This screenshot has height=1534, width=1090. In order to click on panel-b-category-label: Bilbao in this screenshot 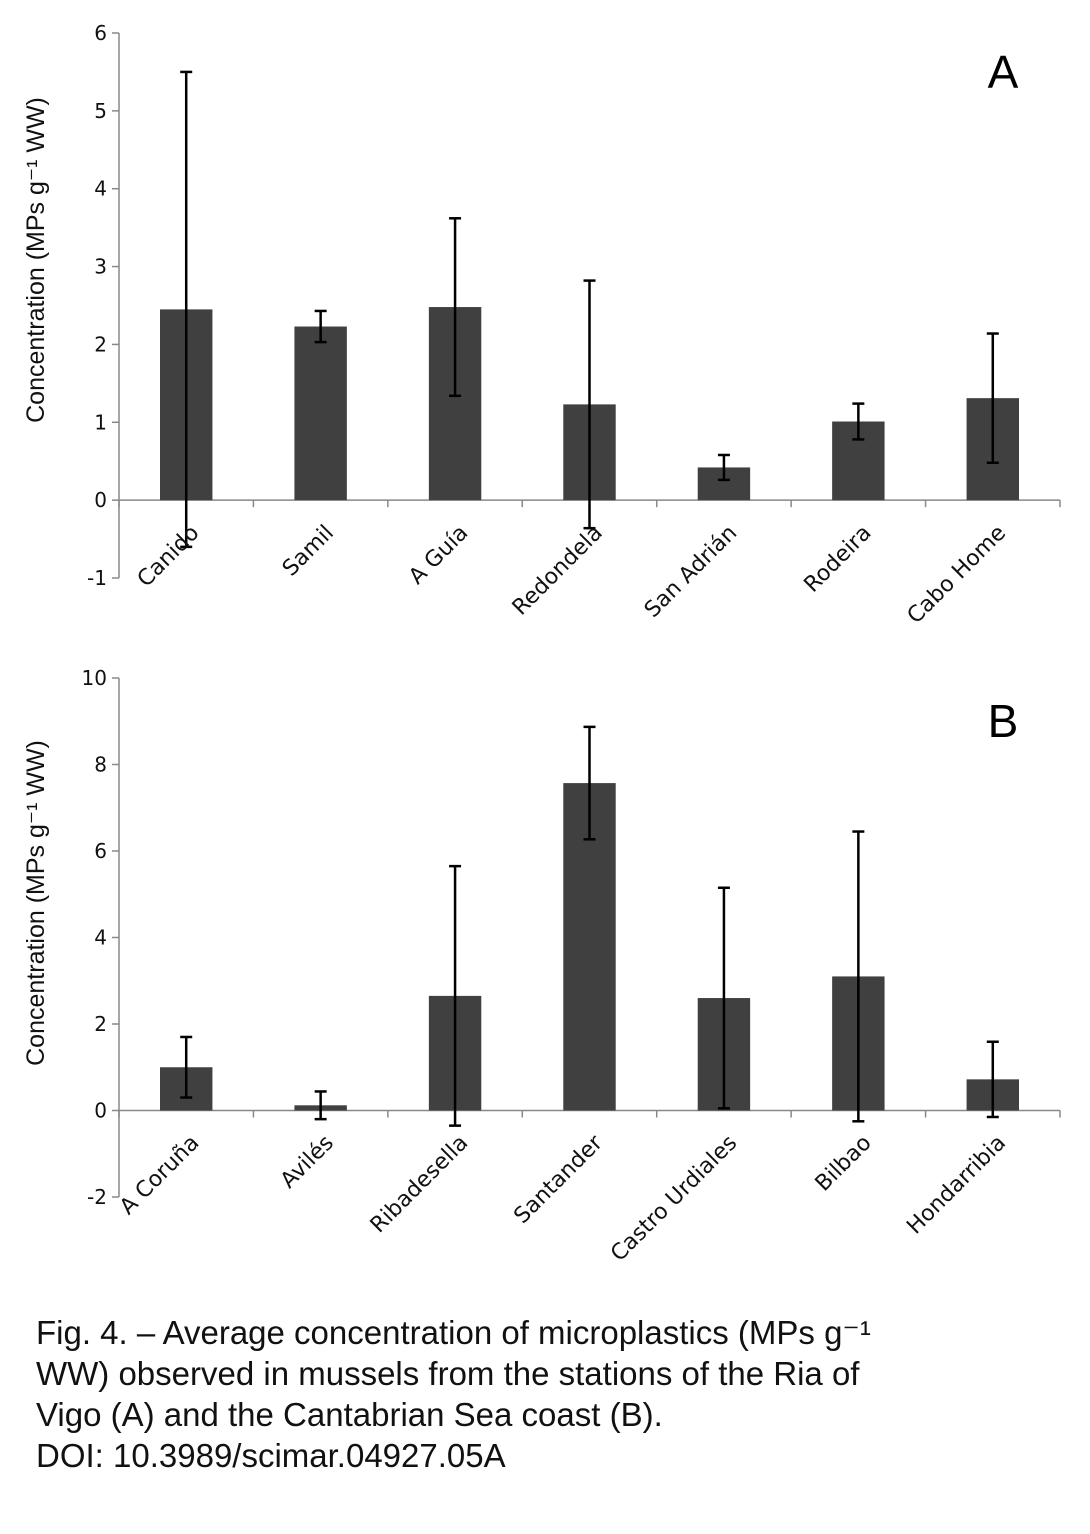, I will do `click(844, 1164)`.